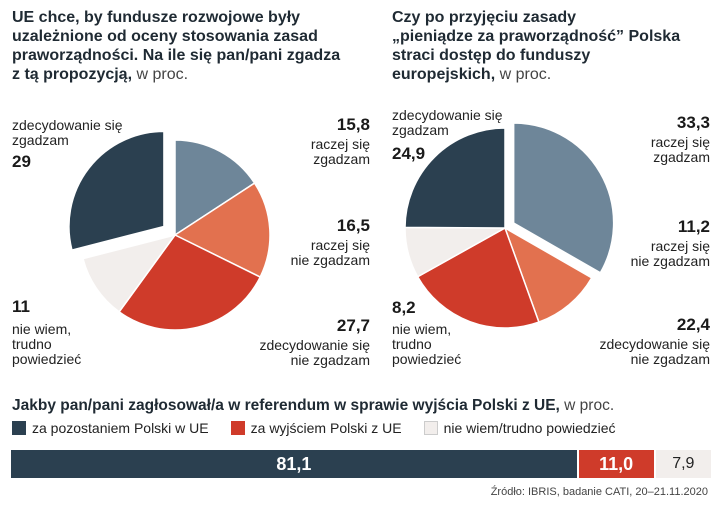 The image size is (720, 506). I want to click on left-title-unit: w proc., so click(160, 74).